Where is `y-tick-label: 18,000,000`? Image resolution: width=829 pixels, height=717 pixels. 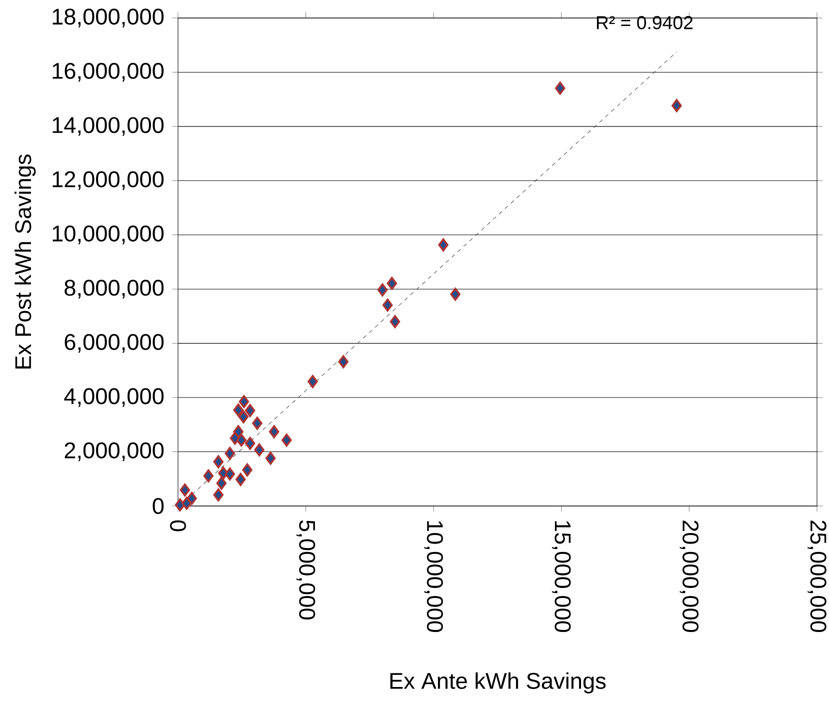 y-tick-label: 18,000,000 is located at coordinates (108, 18).